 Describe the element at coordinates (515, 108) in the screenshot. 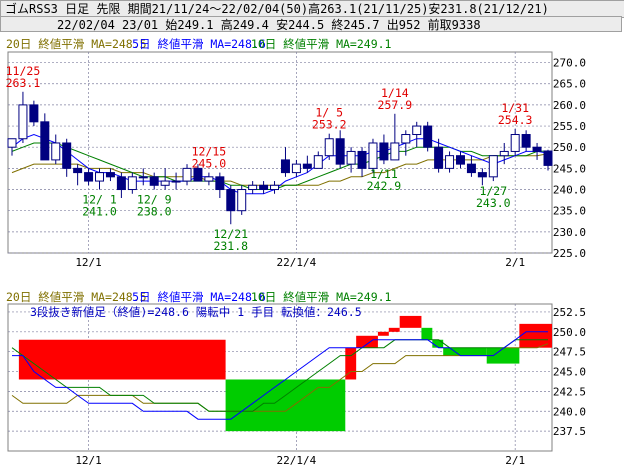

I see `high-label-date: 1/31` at that location.